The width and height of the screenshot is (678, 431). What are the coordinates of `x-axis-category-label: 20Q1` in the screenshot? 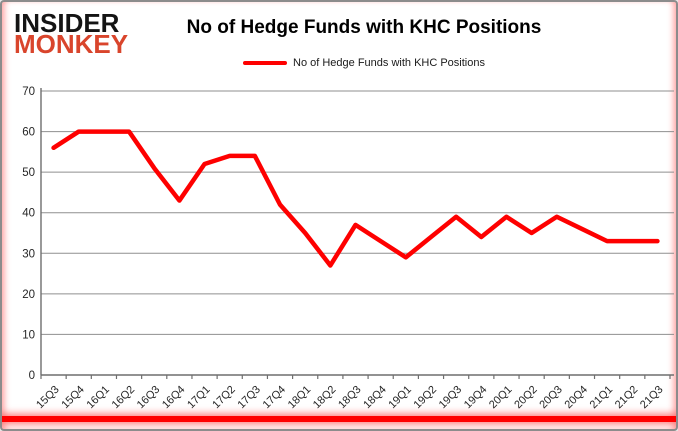 It's located at (501, 398).